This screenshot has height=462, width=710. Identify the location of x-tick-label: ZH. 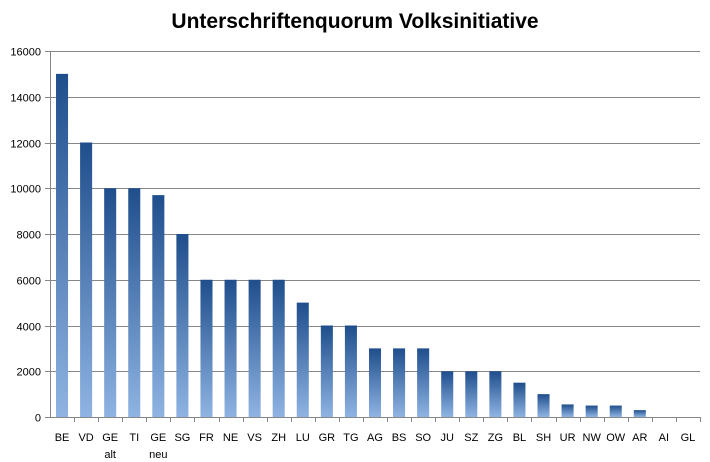
(278, 438).